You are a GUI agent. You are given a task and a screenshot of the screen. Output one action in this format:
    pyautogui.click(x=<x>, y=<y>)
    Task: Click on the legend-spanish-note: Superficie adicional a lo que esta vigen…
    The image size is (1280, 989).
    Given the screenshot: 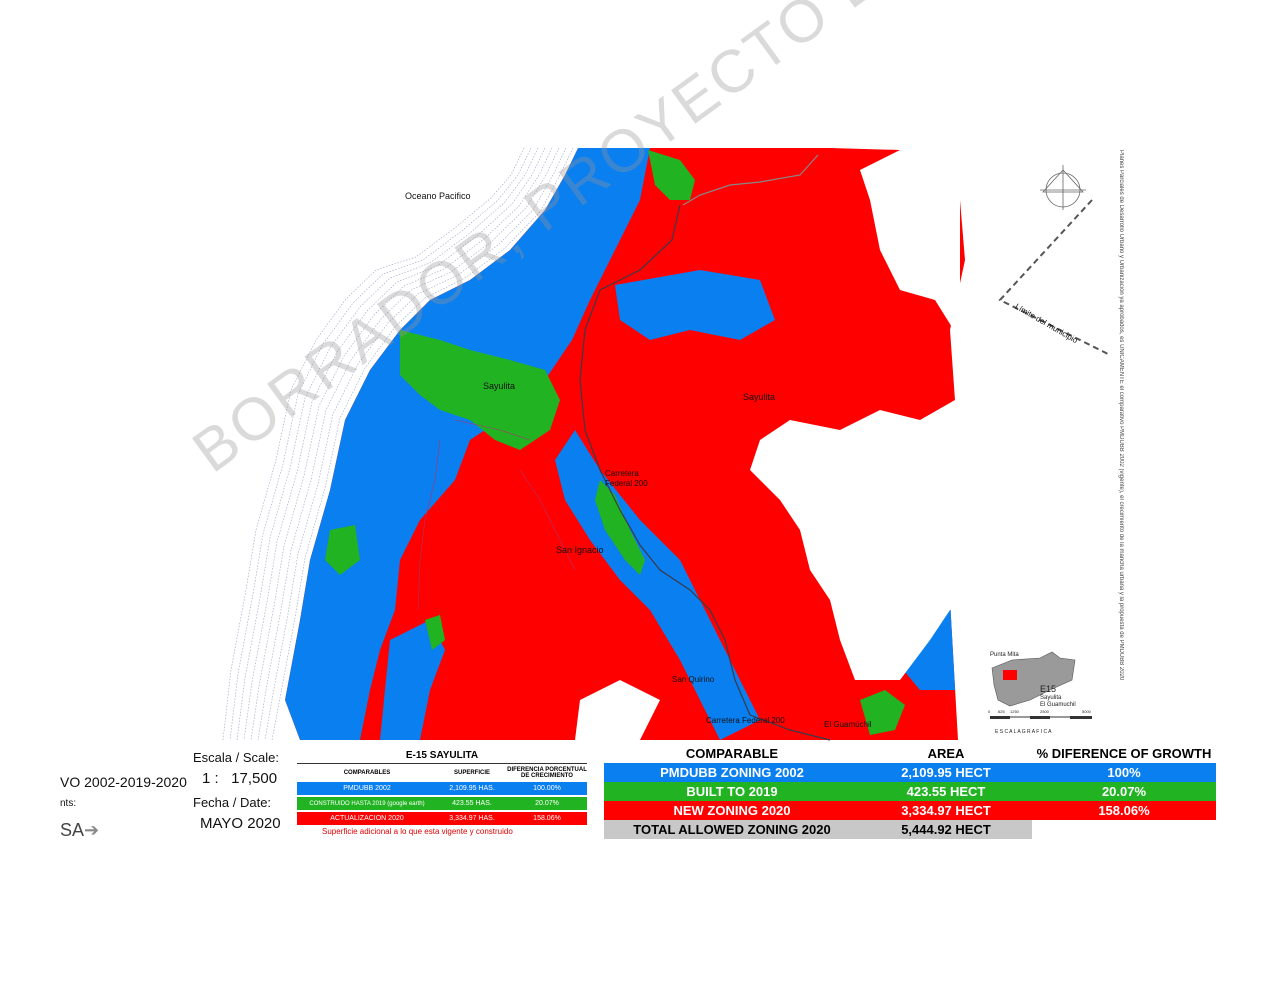 What is the action you would take?
    pyautogui.click(x=417, y=831)
    